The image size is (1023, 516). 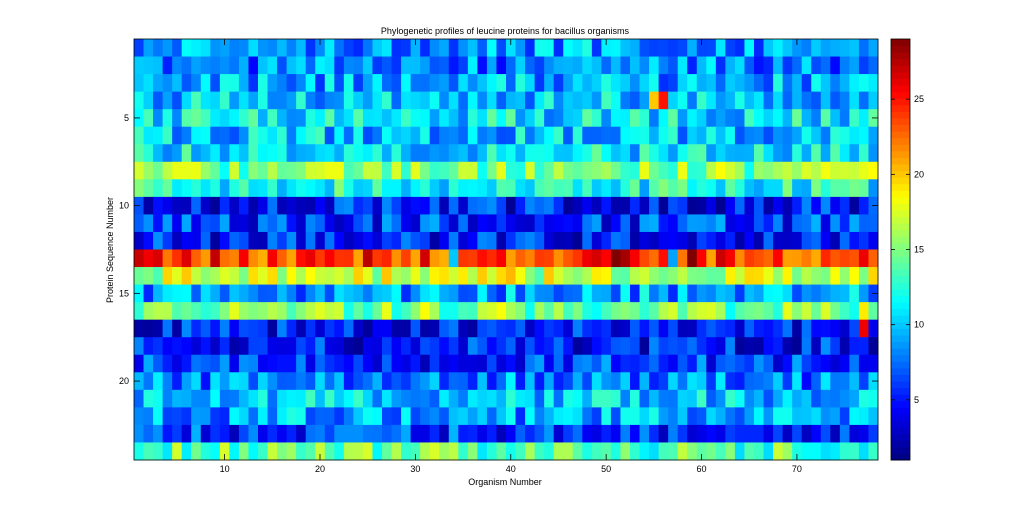 What do you see at coordinates (900, 167) in the screenshot?
I see `colorbar-segment` at bounding box center [900, 167].